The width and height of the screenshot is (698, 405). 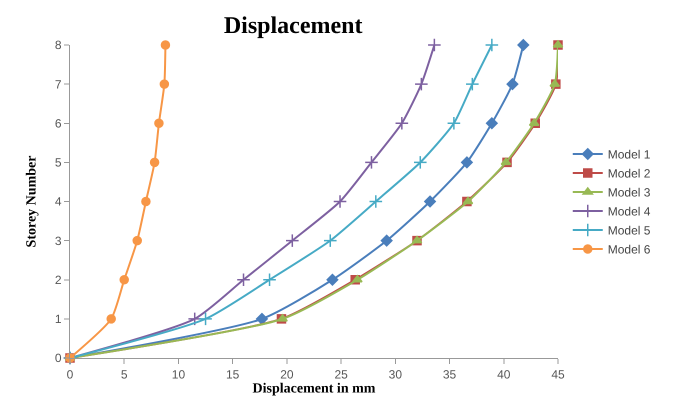 I want to click on x-tick-label: 35, so click(x=449, y=374).